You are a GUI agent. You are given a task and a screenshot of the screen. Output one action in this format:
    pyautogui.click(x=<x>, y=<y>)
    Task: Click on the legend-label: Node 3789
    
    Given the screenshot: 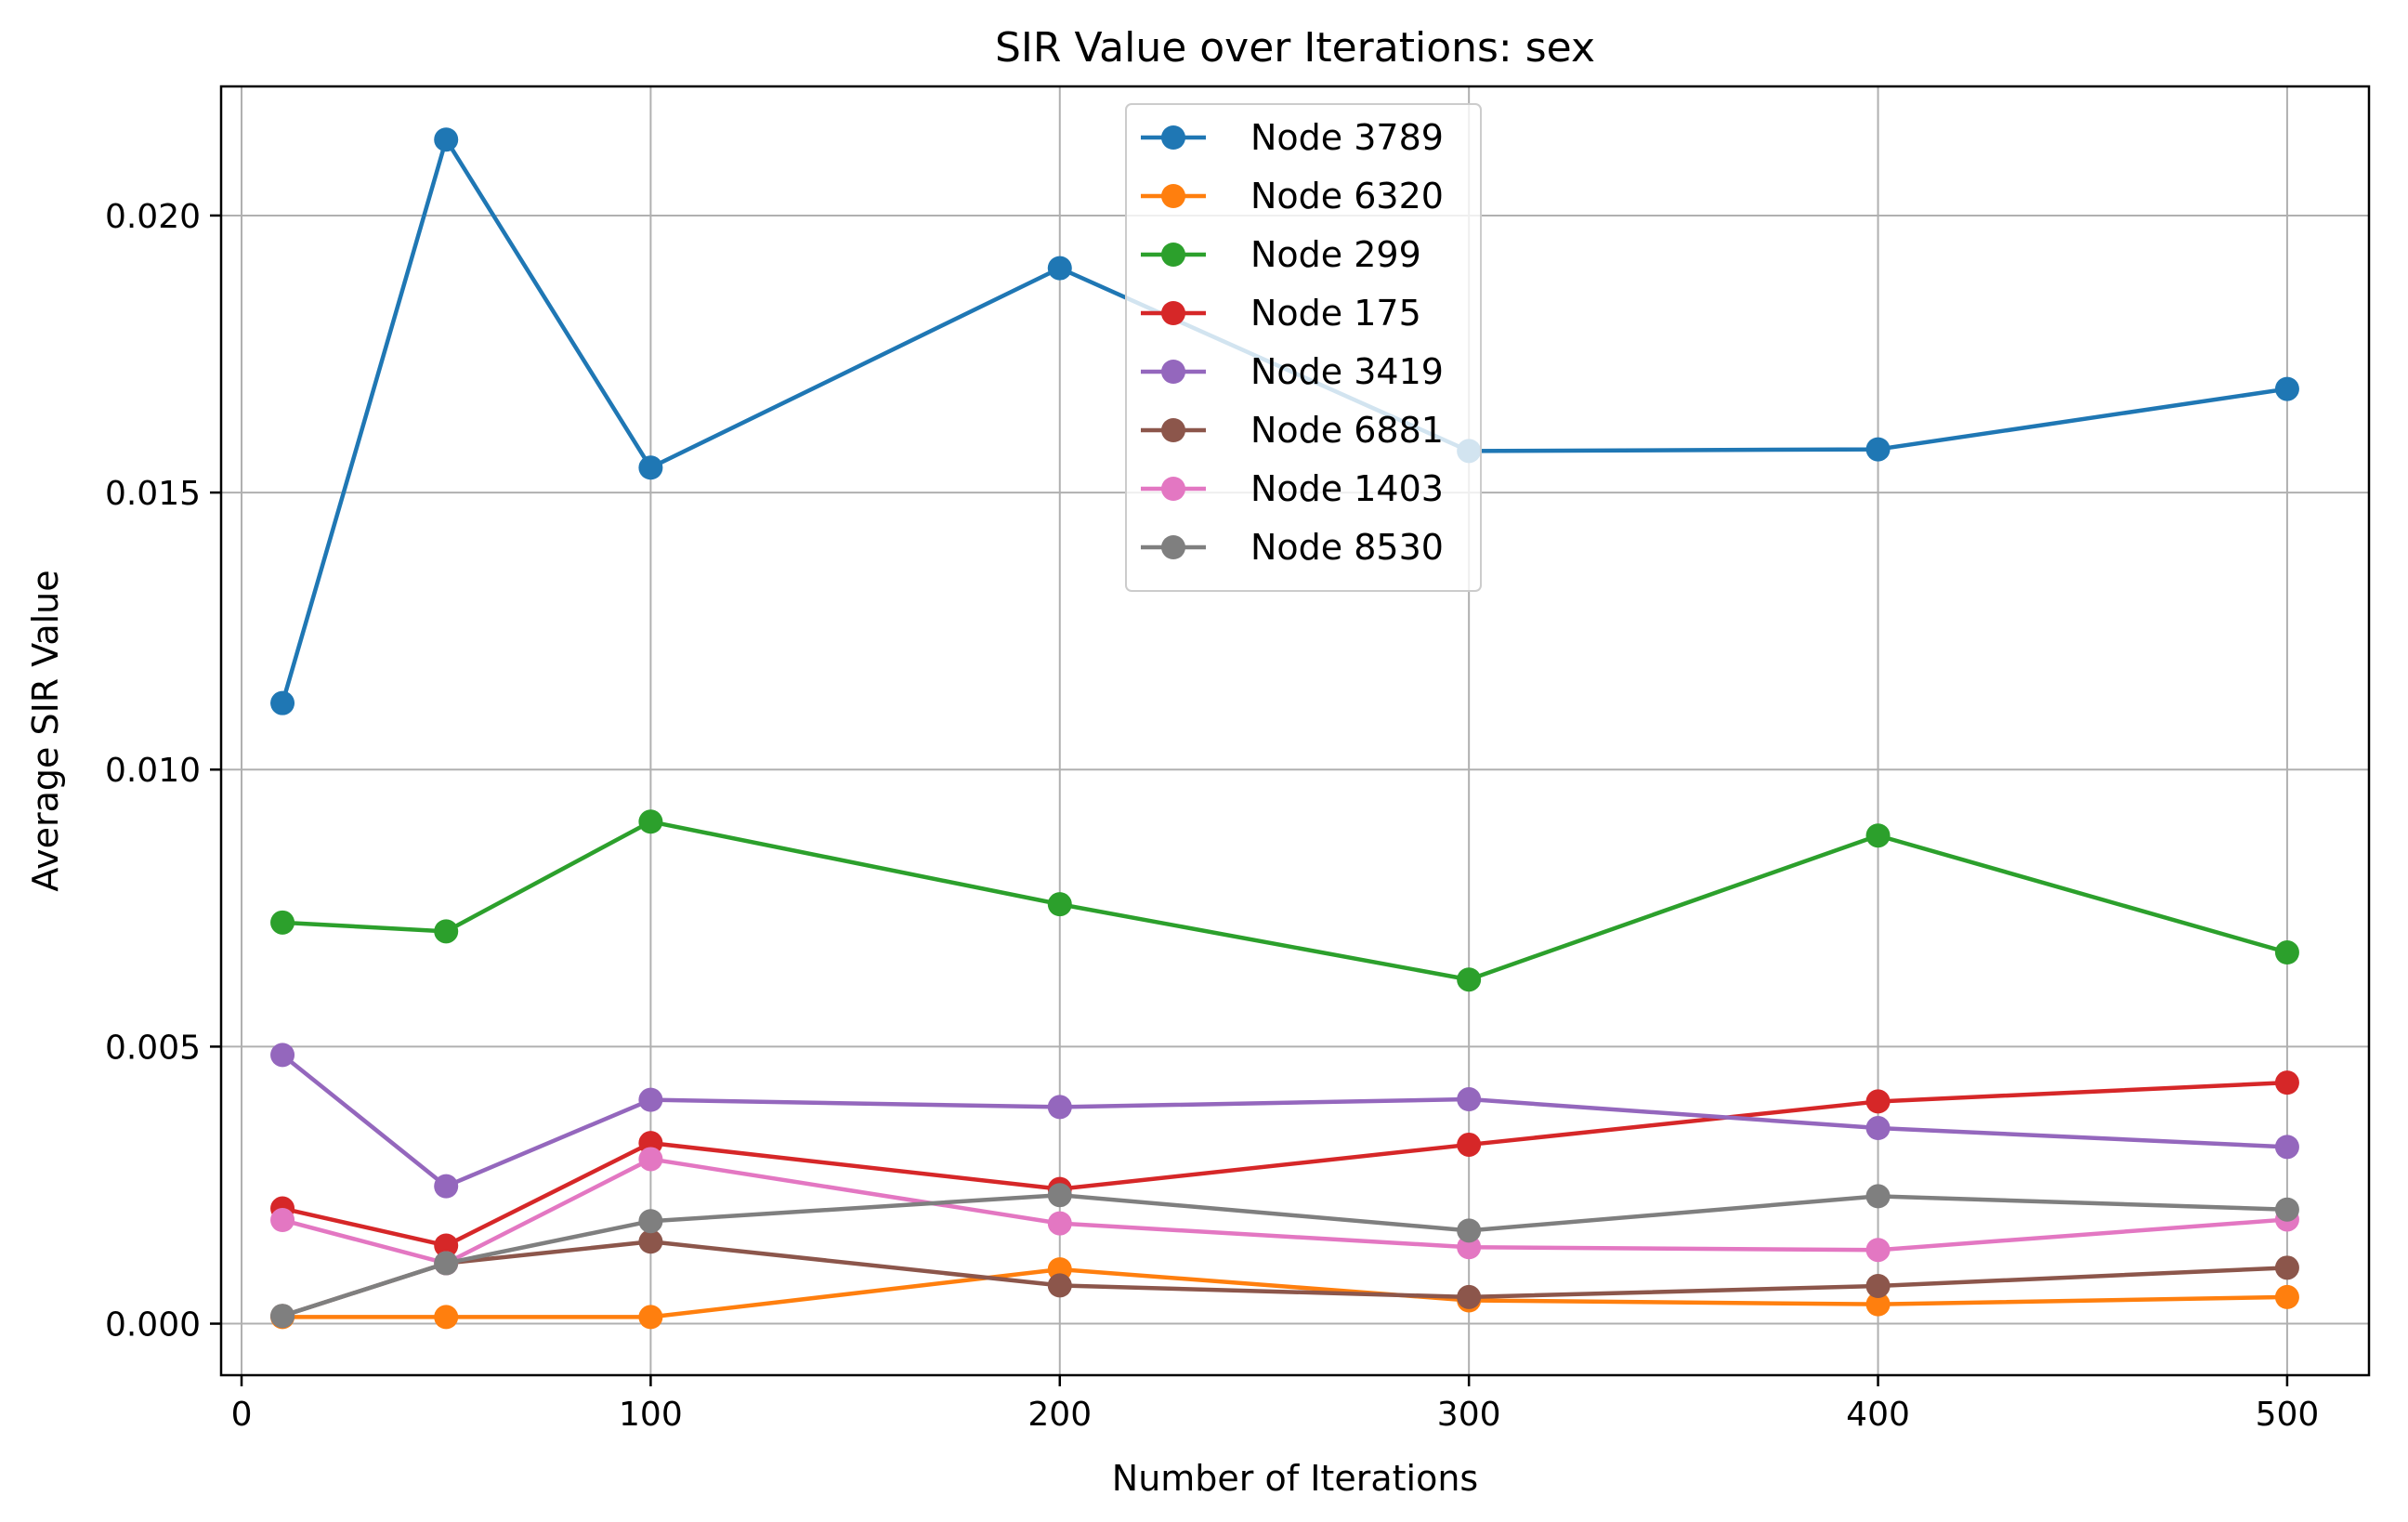 What is the action you would take?
    pyautogui.click(x=1347, y=138)
    